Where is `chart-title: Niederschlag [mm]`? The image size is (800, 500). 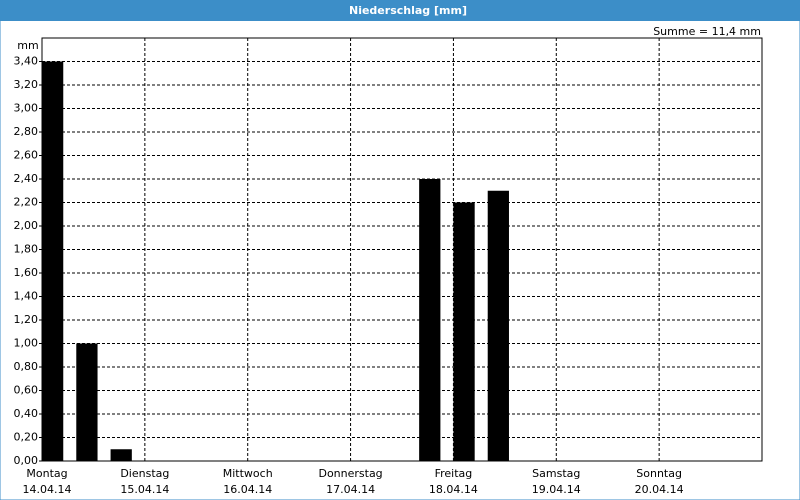 chart-title: Niederschlag [mm] is located at coordinates (408, 10).